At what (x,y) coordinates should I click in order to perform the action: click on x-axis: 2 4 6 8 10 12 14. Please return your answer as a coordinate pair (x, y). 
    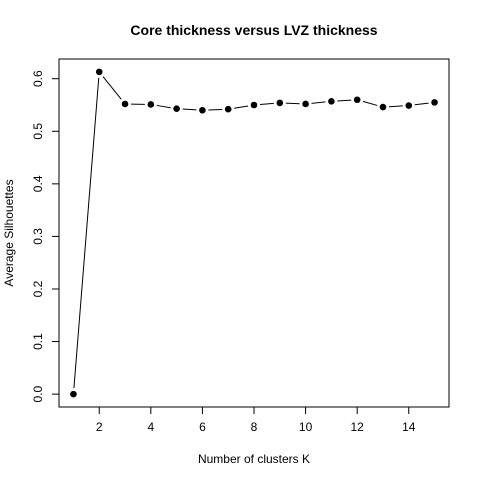
    Looking at the image, I should click on (256, 420).